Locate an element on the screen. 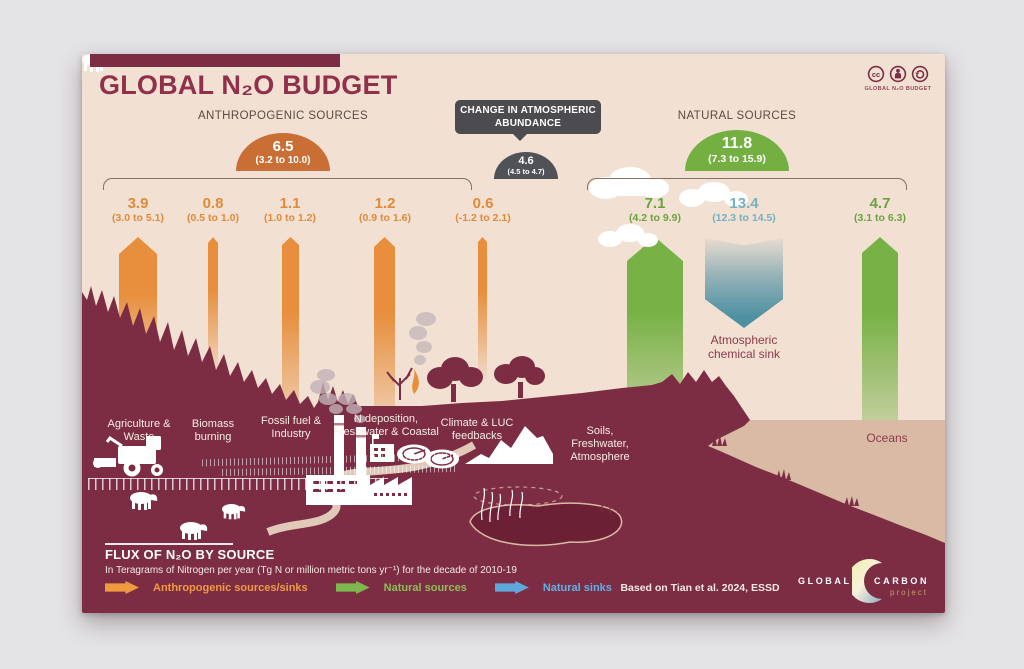 Image resolution: width=1024 pixels, height=669 pixels. logo-word-global: GLOBAL is located at coordinates (825, 581).